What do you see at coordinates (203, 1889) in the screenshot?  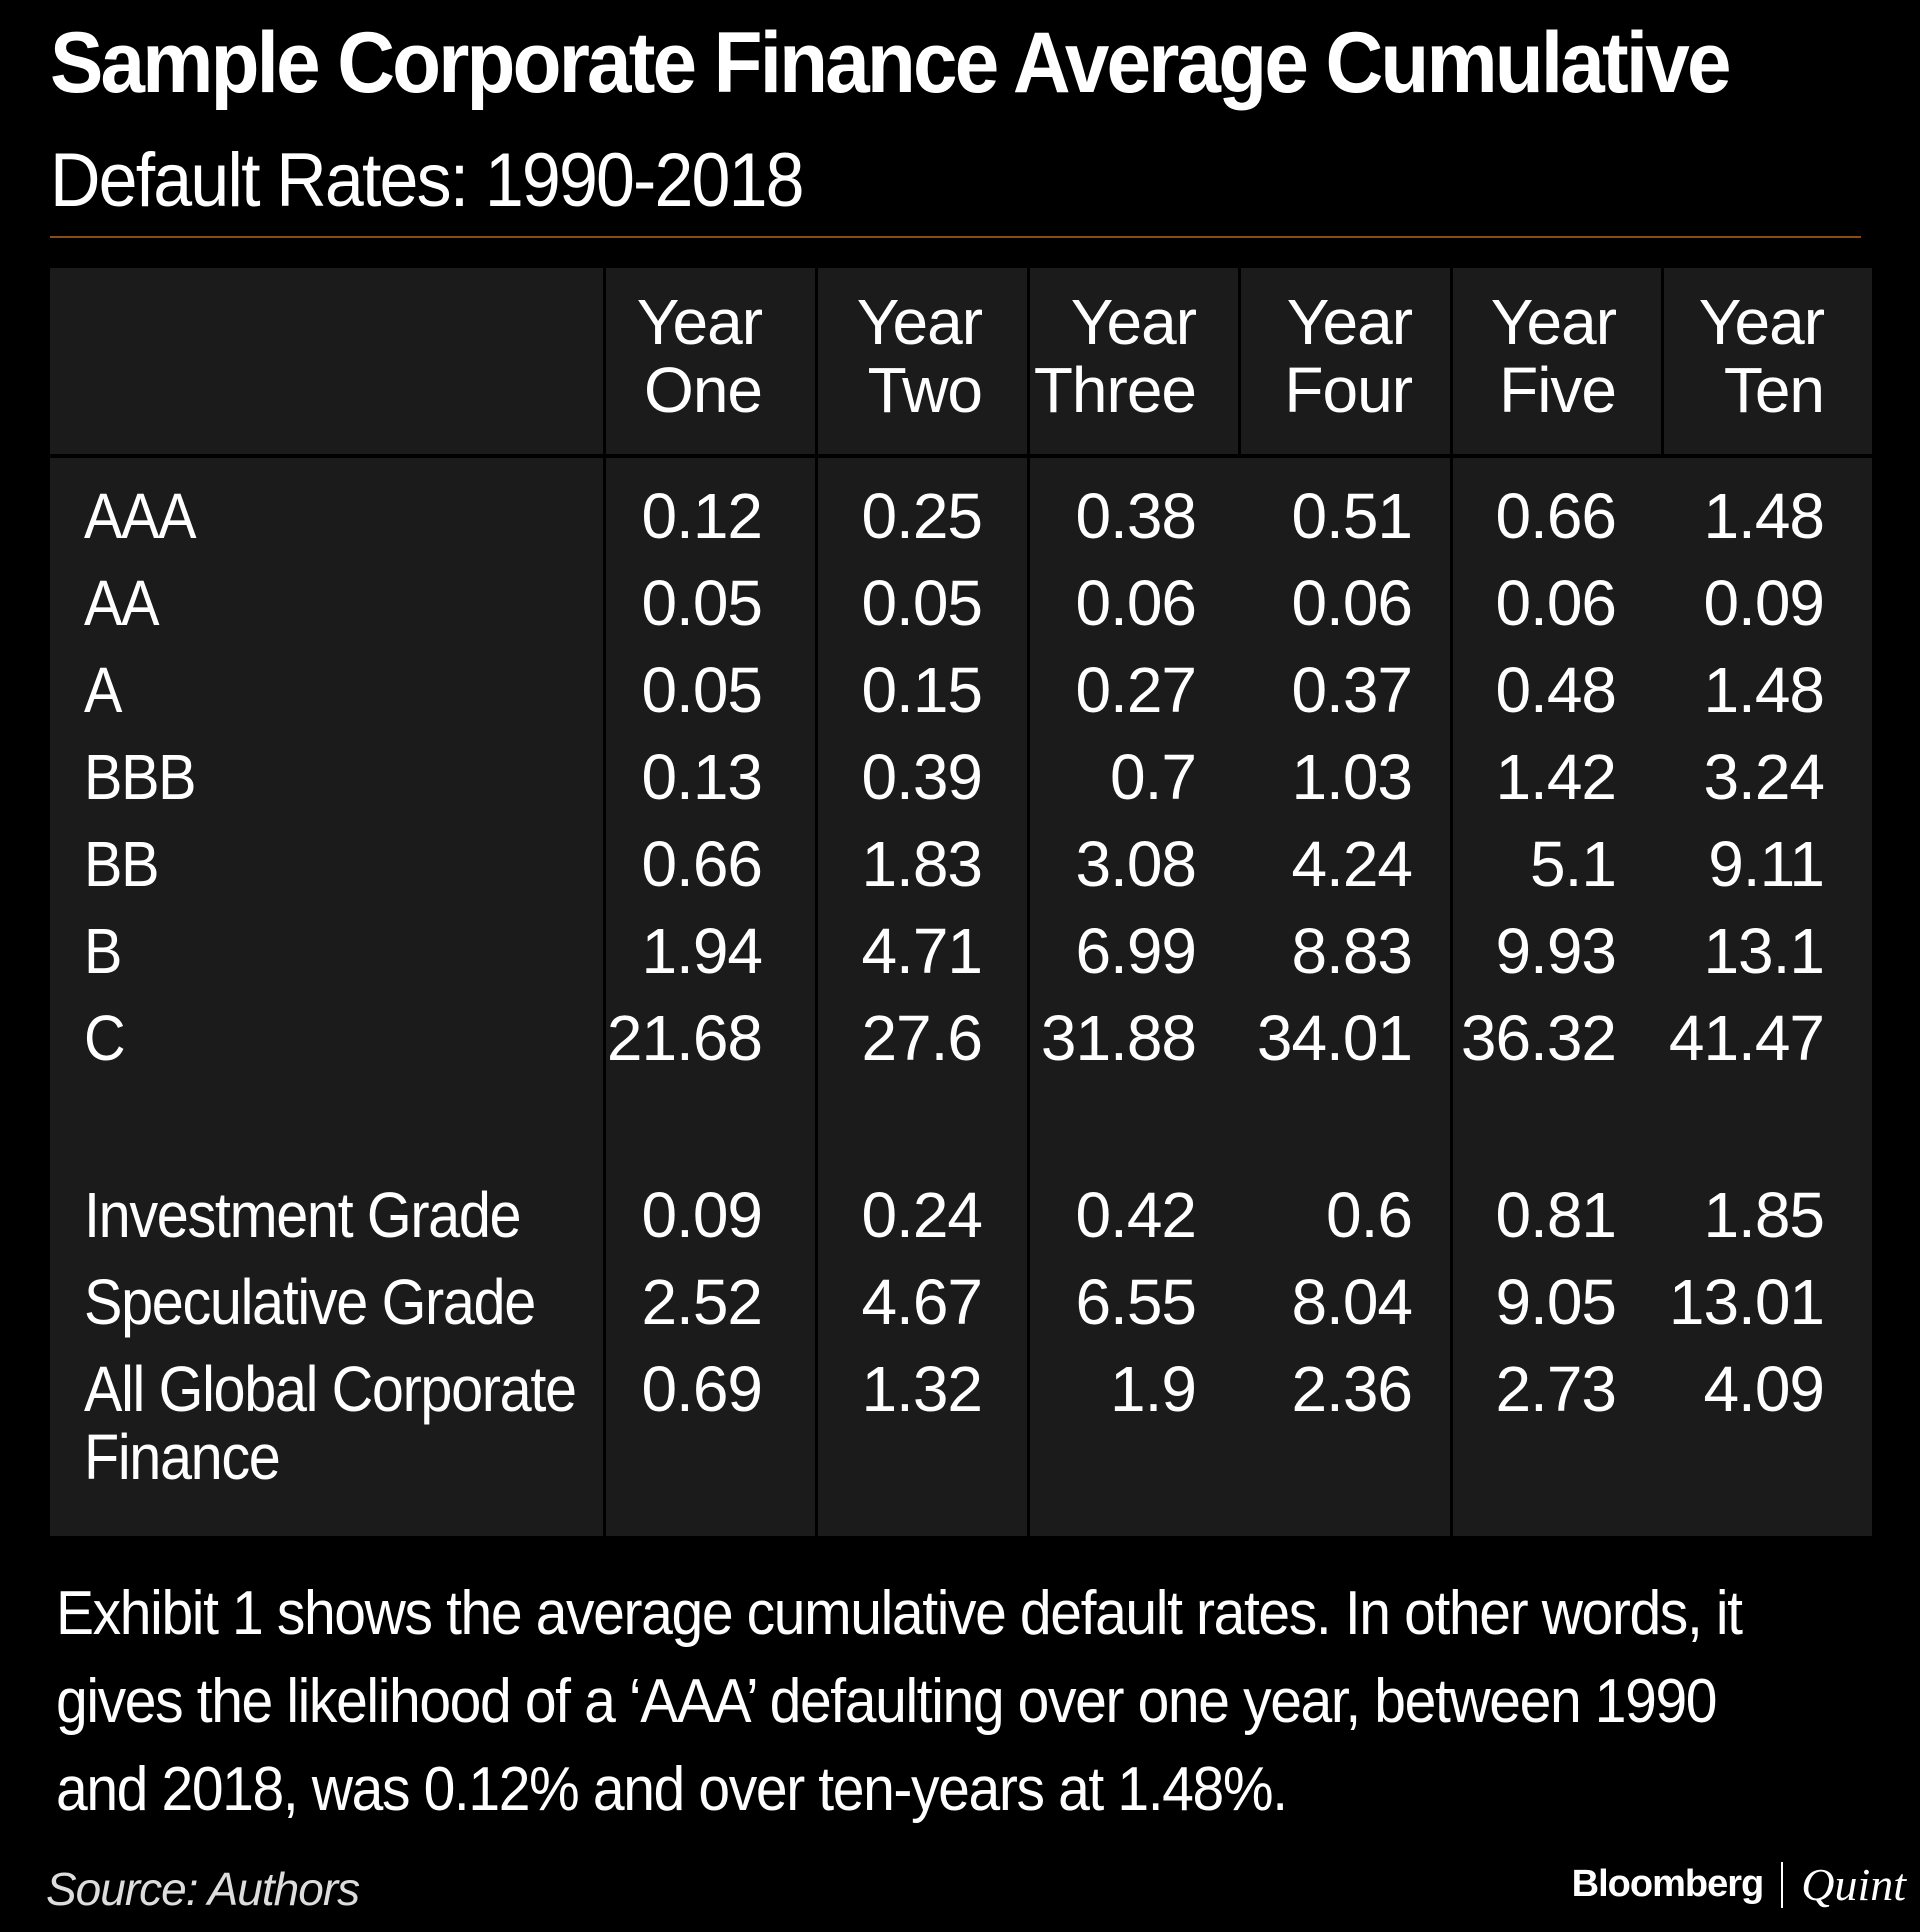 I see `source-label: Source: Authors` at bounding box center [203, 1889].